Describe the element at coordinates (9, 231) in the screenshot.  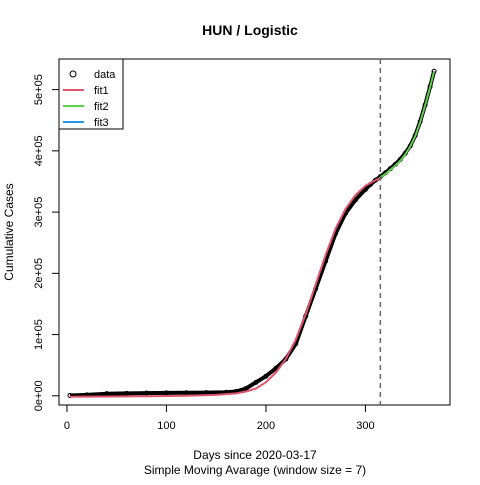
I see `y-axis-label: Cumulative Cases` at that location.